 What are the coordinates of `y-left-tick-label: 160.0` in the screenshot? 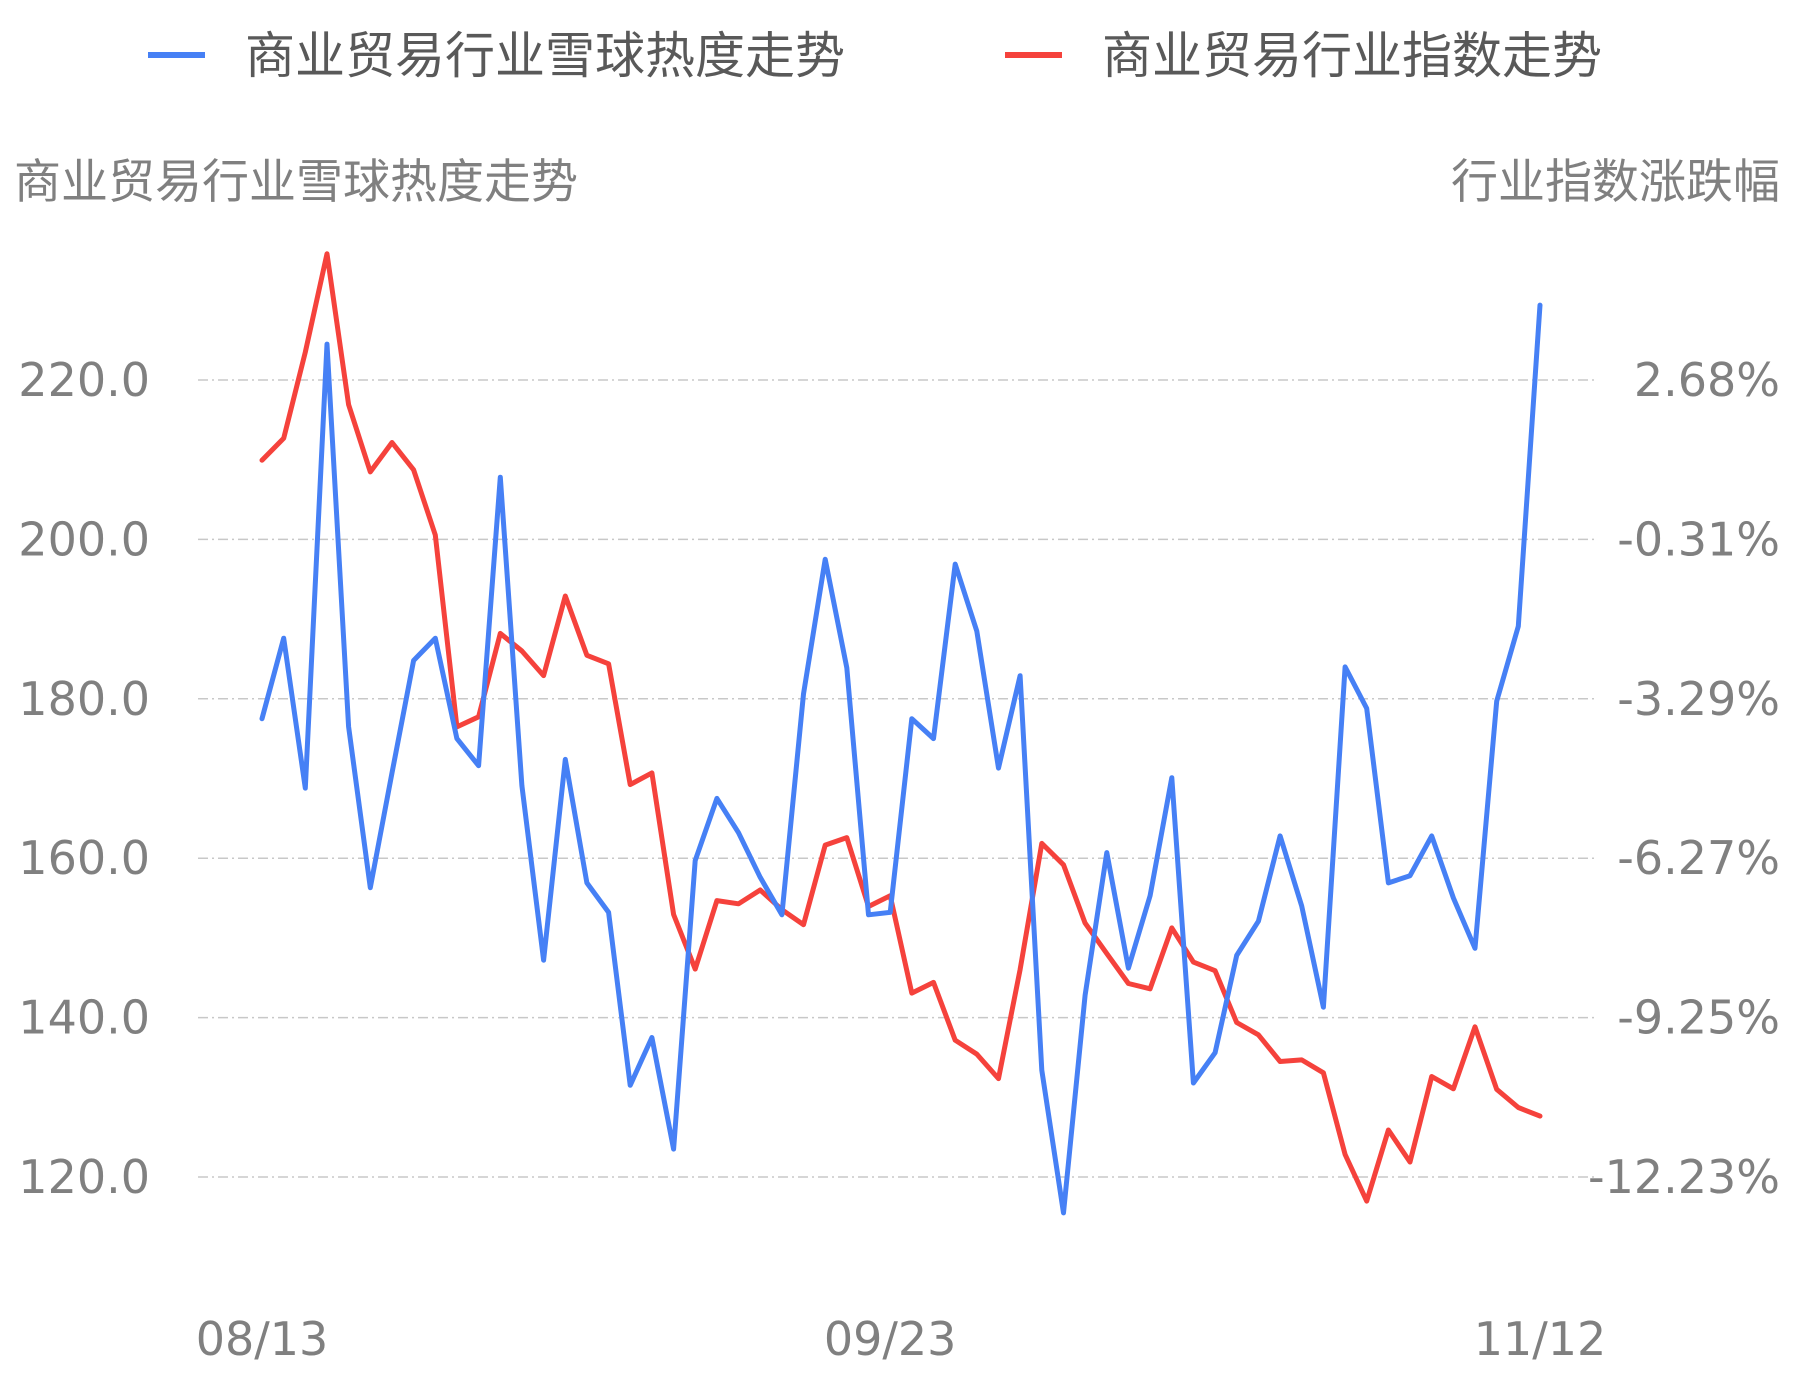 It's located at (84, 858).